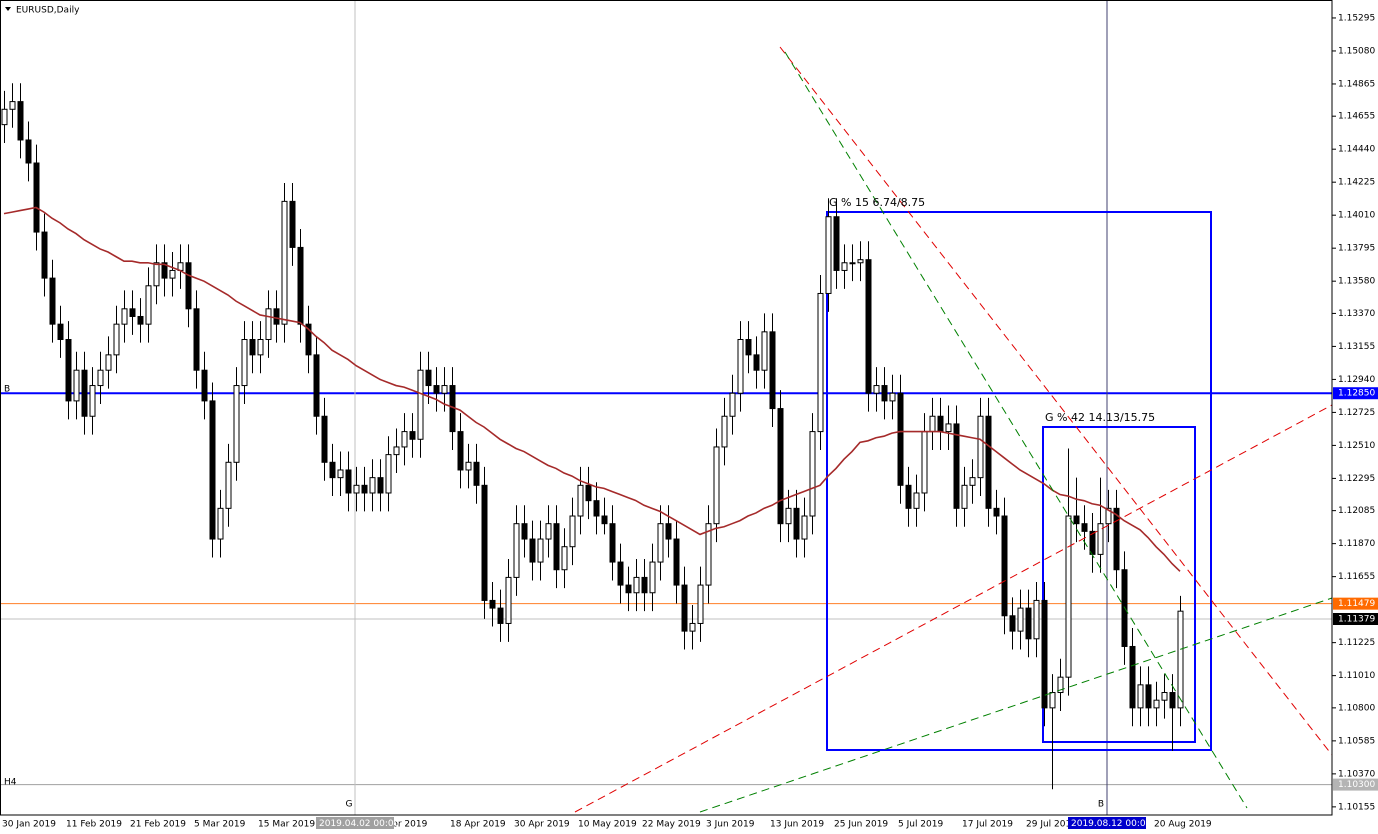 This screenshot has height=834, width=1378. Describe the element at coordinates (286, 825) in the screenshot. I see `x-tick-label: 15 Mar 2019` at that location.